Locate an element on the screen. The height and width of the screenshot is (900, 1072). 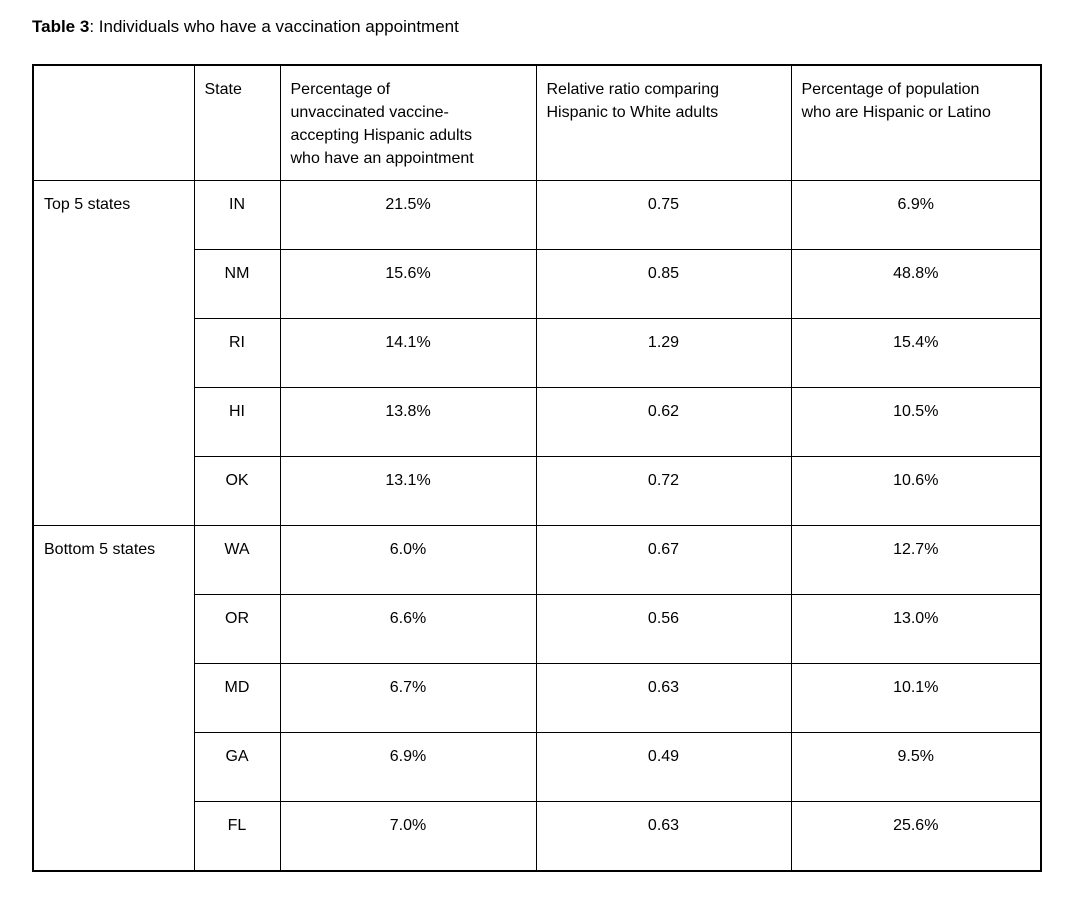
cell-pct-hispanic: 15.4% is located at coordinates (916, 353).